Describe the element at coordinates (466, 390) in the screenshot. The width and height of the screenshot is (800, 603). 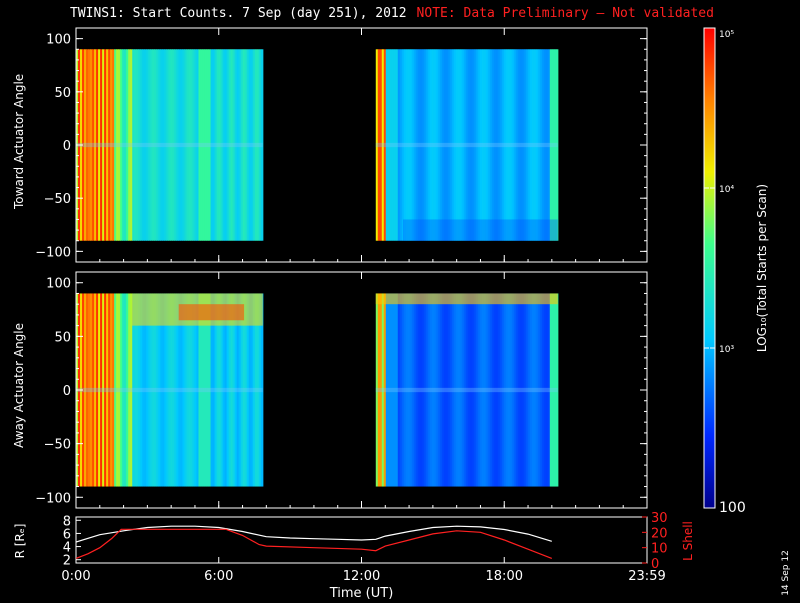
I see `heatmap-zero-band` at that location.